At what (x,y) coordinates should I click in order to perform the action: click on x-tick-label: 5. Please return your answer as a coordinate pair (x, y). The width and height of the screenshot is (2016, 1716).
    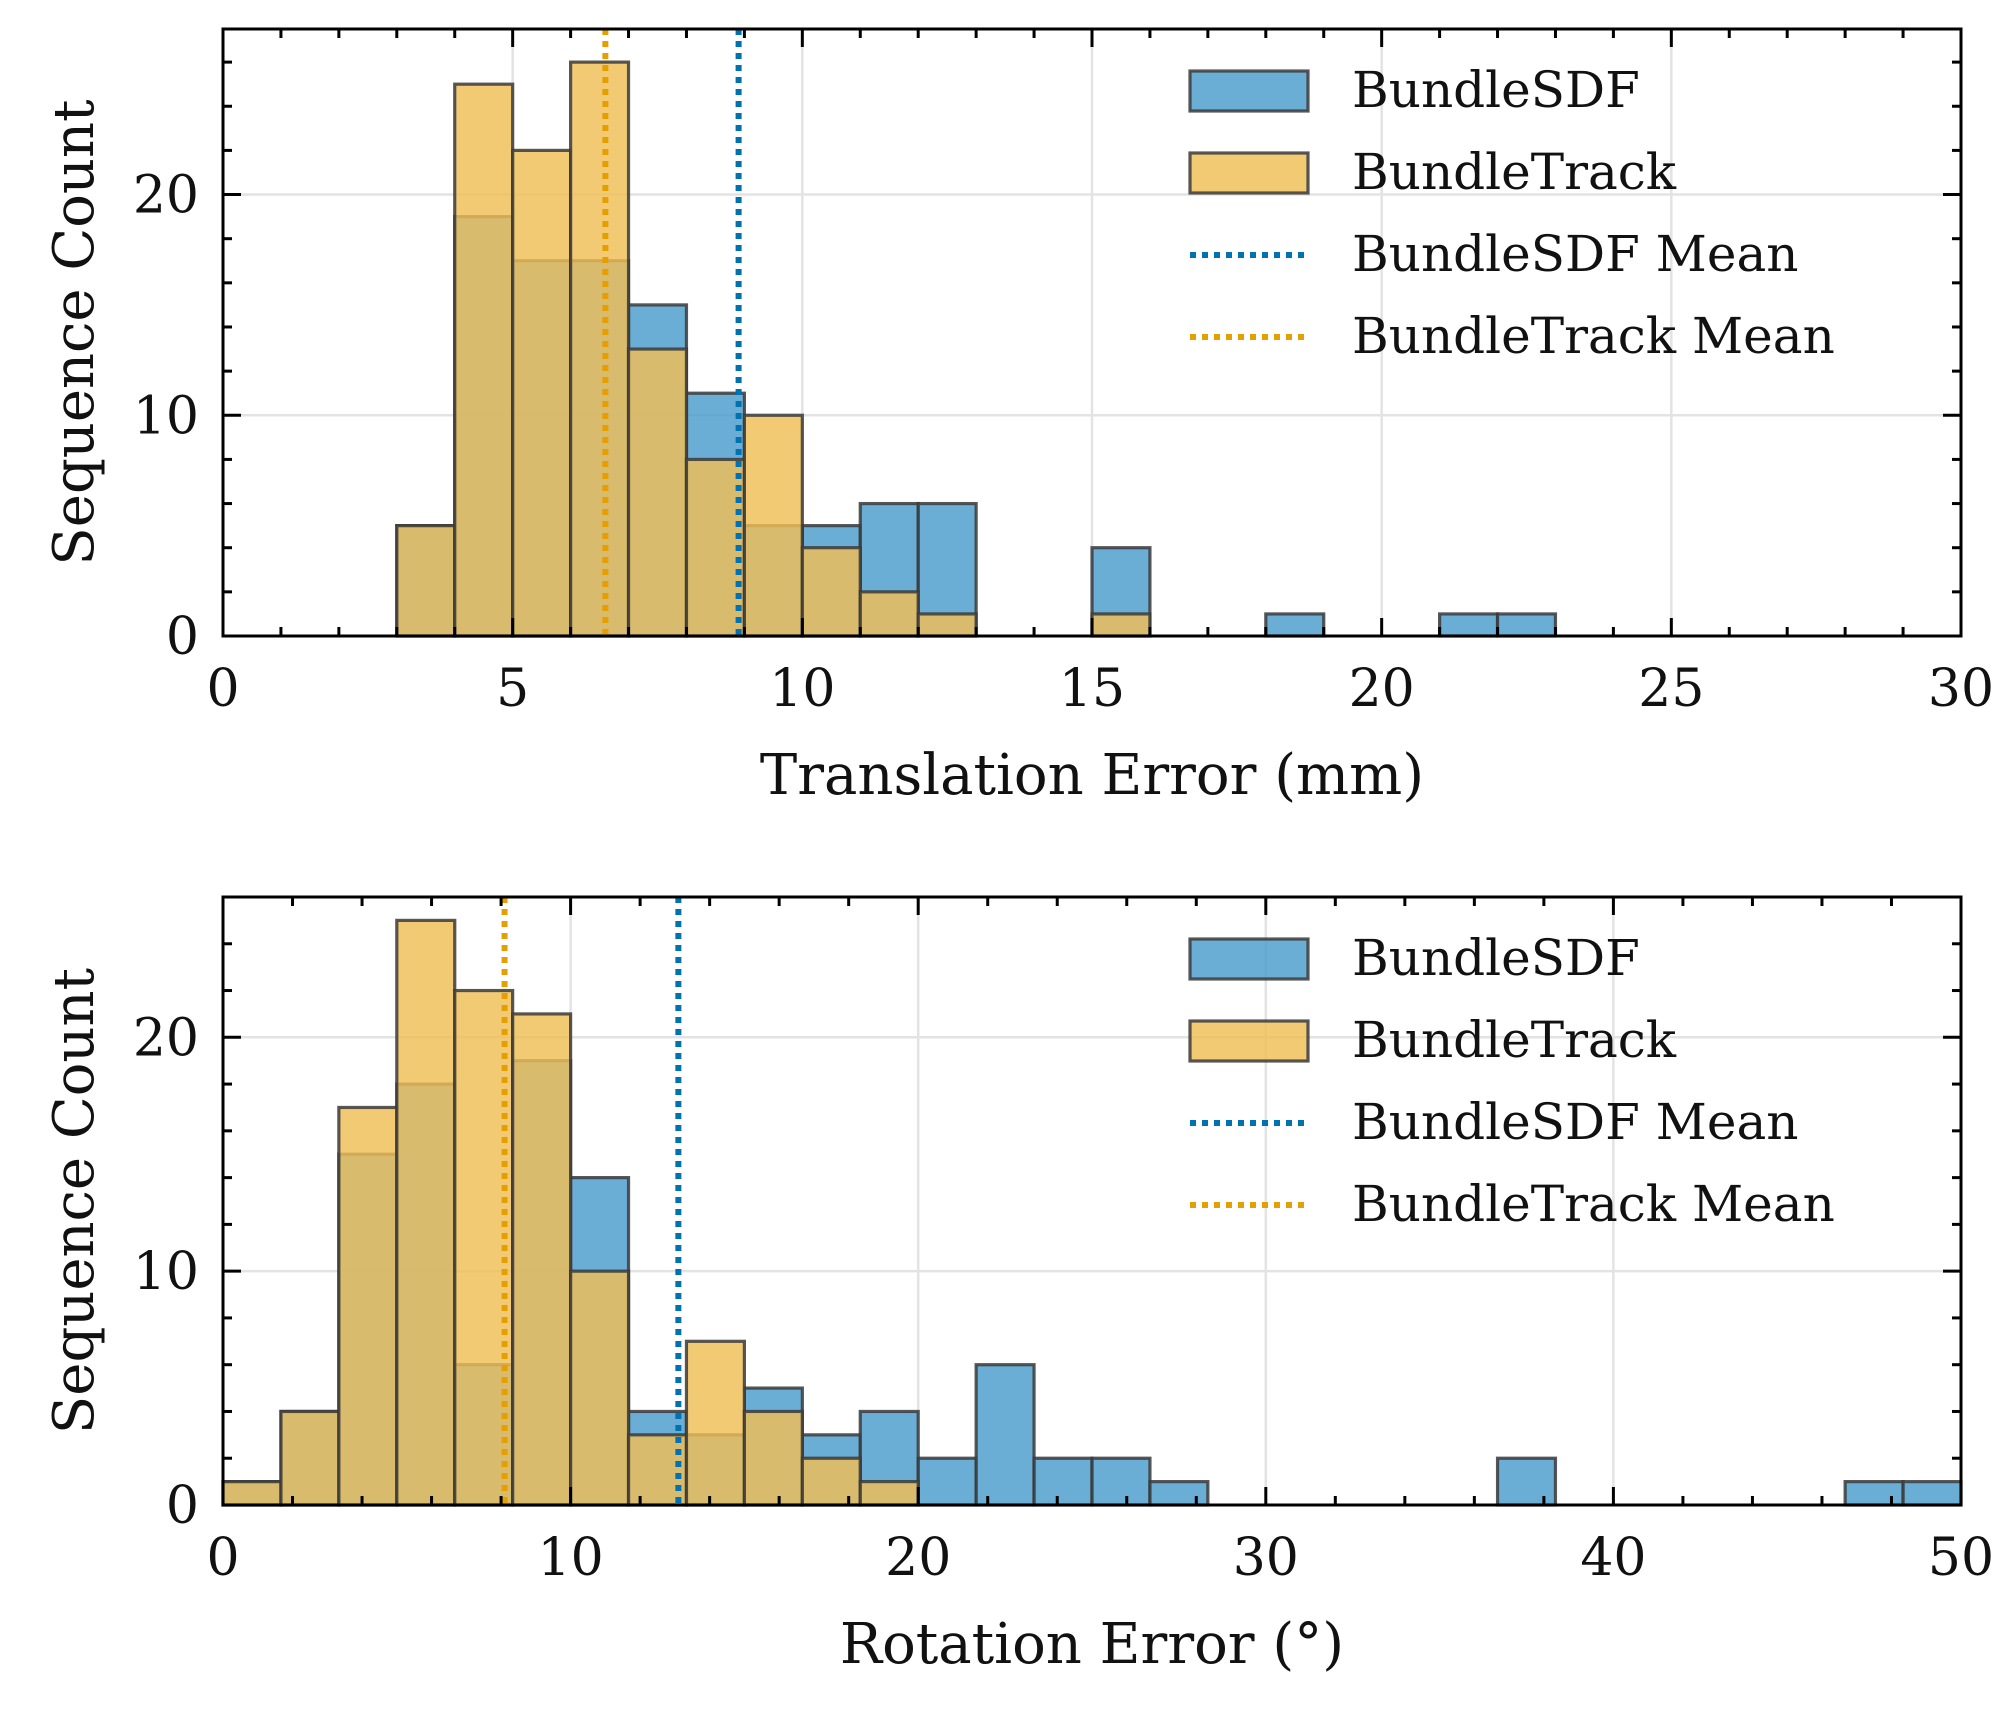
    Looking at the image, I should click on (512, 689).